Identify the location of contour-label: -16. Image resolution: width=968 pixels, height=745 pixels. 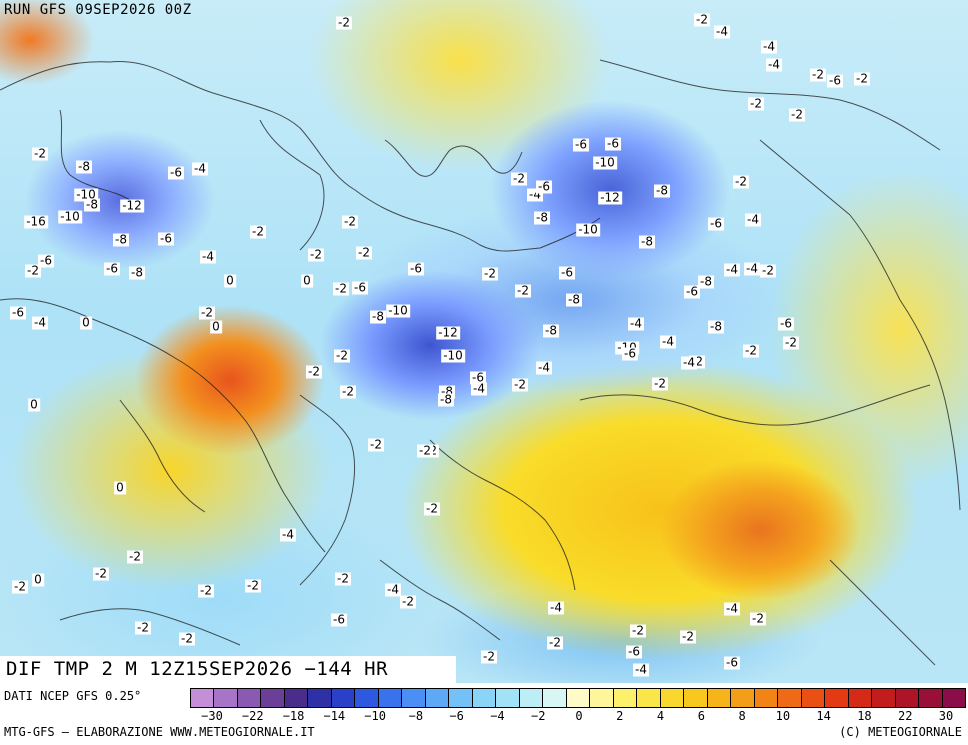
(36, 221).